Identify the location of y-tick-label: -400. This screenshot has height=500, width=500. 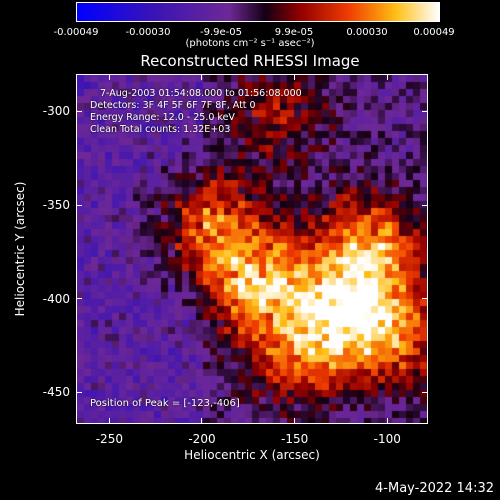
(56, 298).